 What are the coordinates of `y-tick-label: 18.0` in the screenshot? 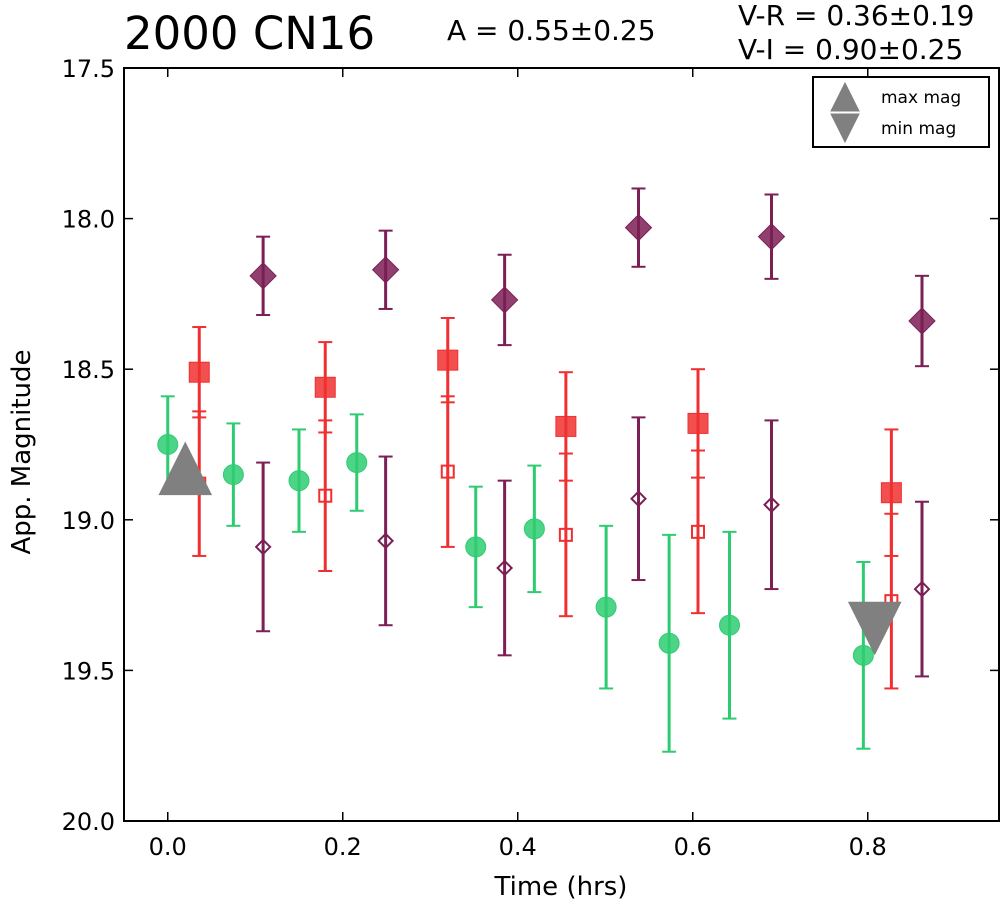 It's located at (88, 220).